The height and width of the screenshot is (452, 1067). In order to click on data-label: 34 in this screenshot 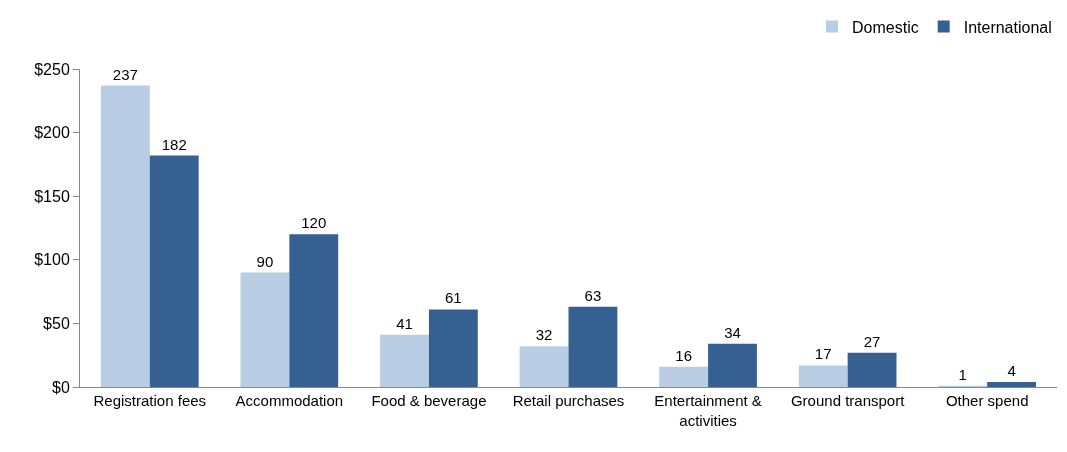, I will do `click(732, 332)`.